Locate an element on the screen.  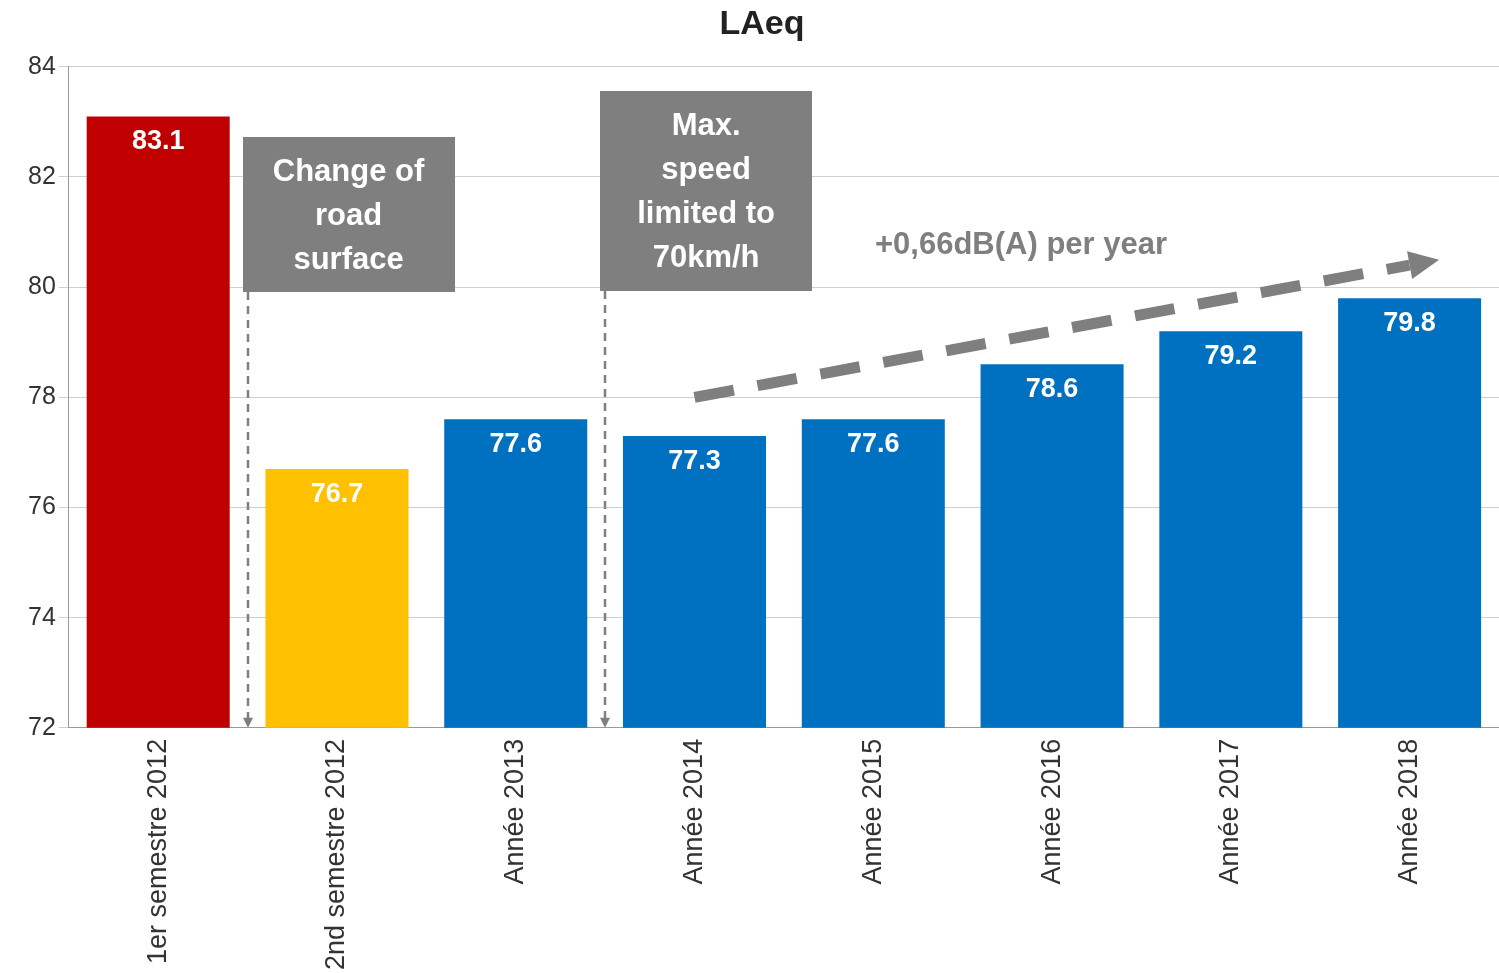
data-label: 79.2 is located at coordinates (1231, 355).